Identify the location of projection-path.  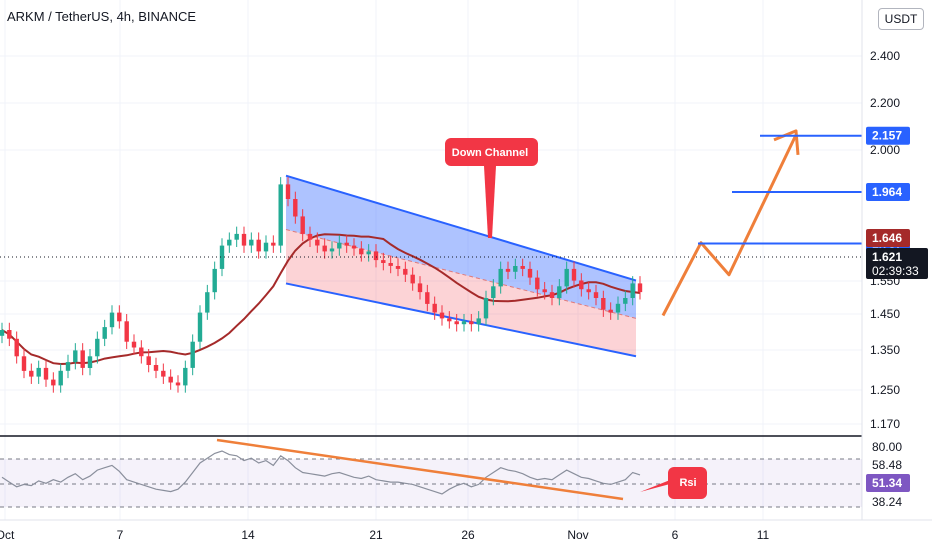
(729, 225).